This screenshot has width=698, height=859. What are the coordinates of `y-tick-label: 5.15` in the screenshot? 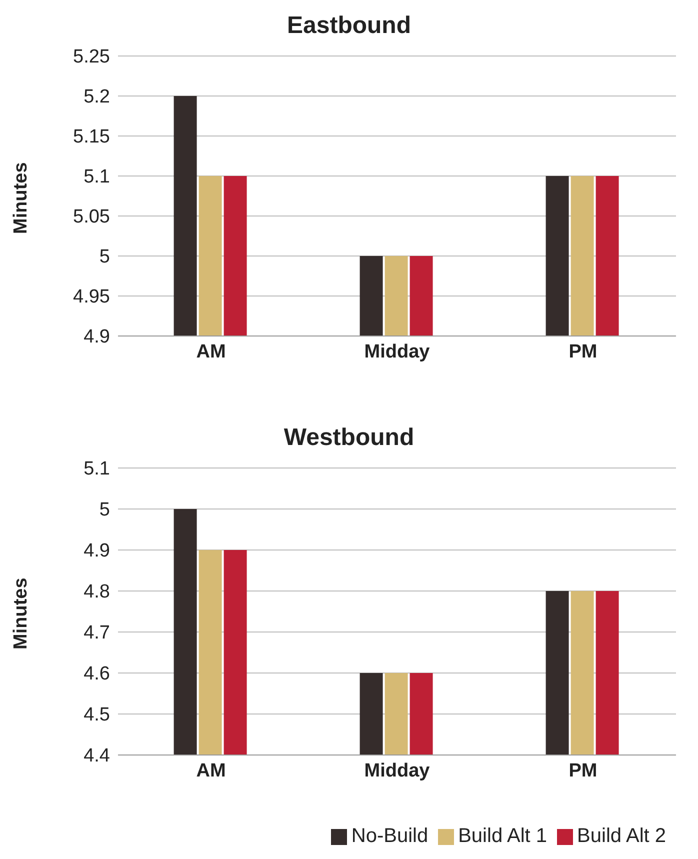 It's located at (91, 137).